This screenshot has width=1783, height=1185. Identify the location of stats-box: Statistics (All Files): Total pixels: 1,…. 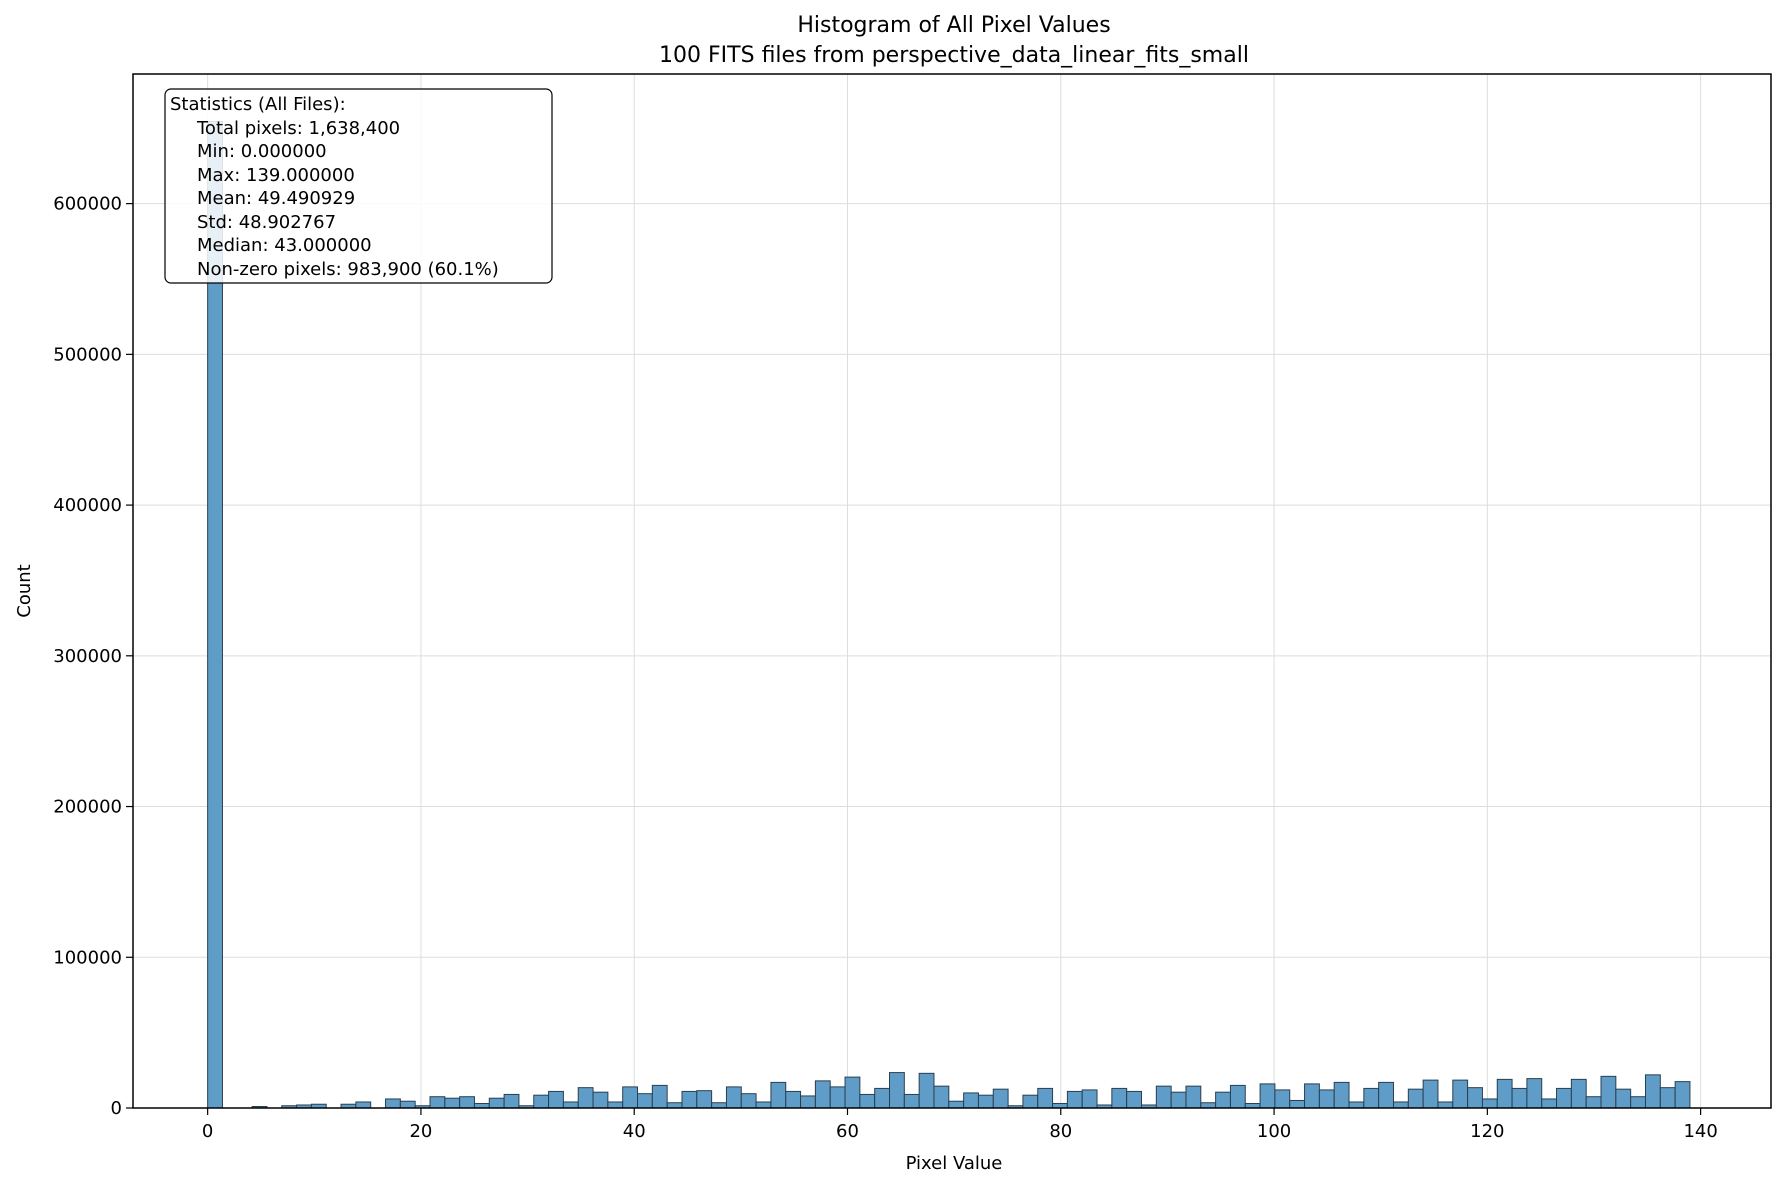
(358, 186).